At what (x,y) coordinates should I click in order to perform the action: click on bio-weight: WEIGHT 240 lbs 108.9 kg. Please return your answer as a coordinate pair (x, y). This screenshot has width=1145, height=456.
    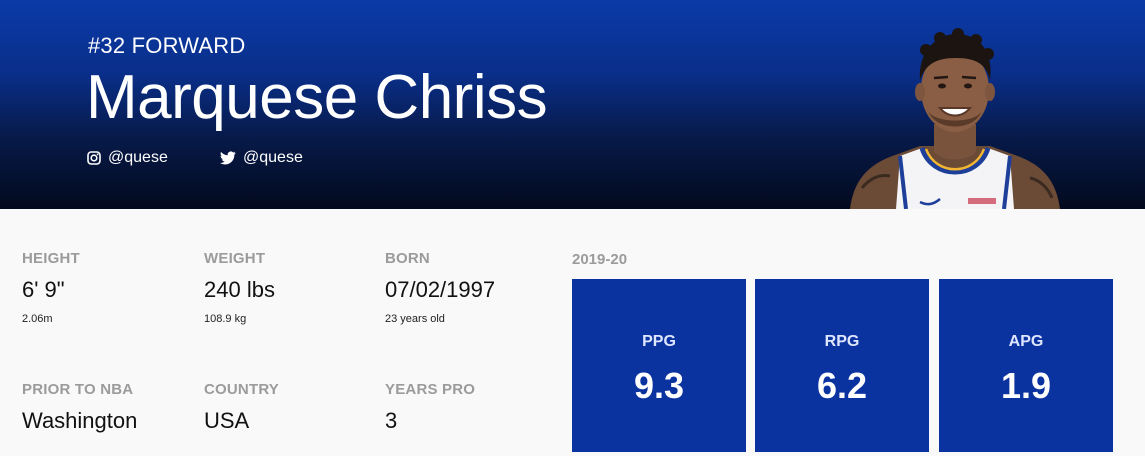
    Looking at the image, I should click on (239, 287).